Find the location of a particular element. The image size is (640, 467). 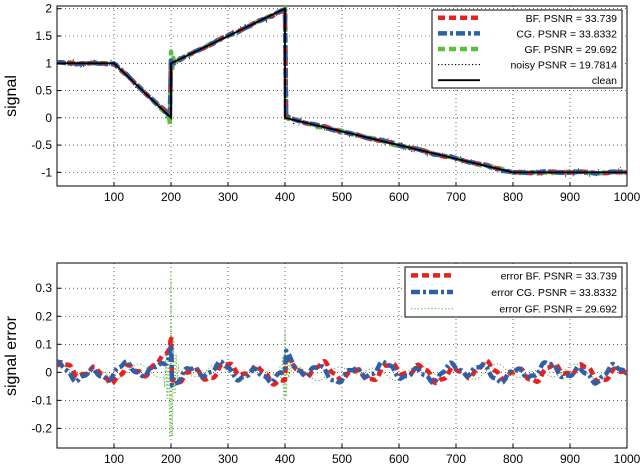

legend-entry: error CG. PSNR = 33.8332 is located at coordinates (554, 293).